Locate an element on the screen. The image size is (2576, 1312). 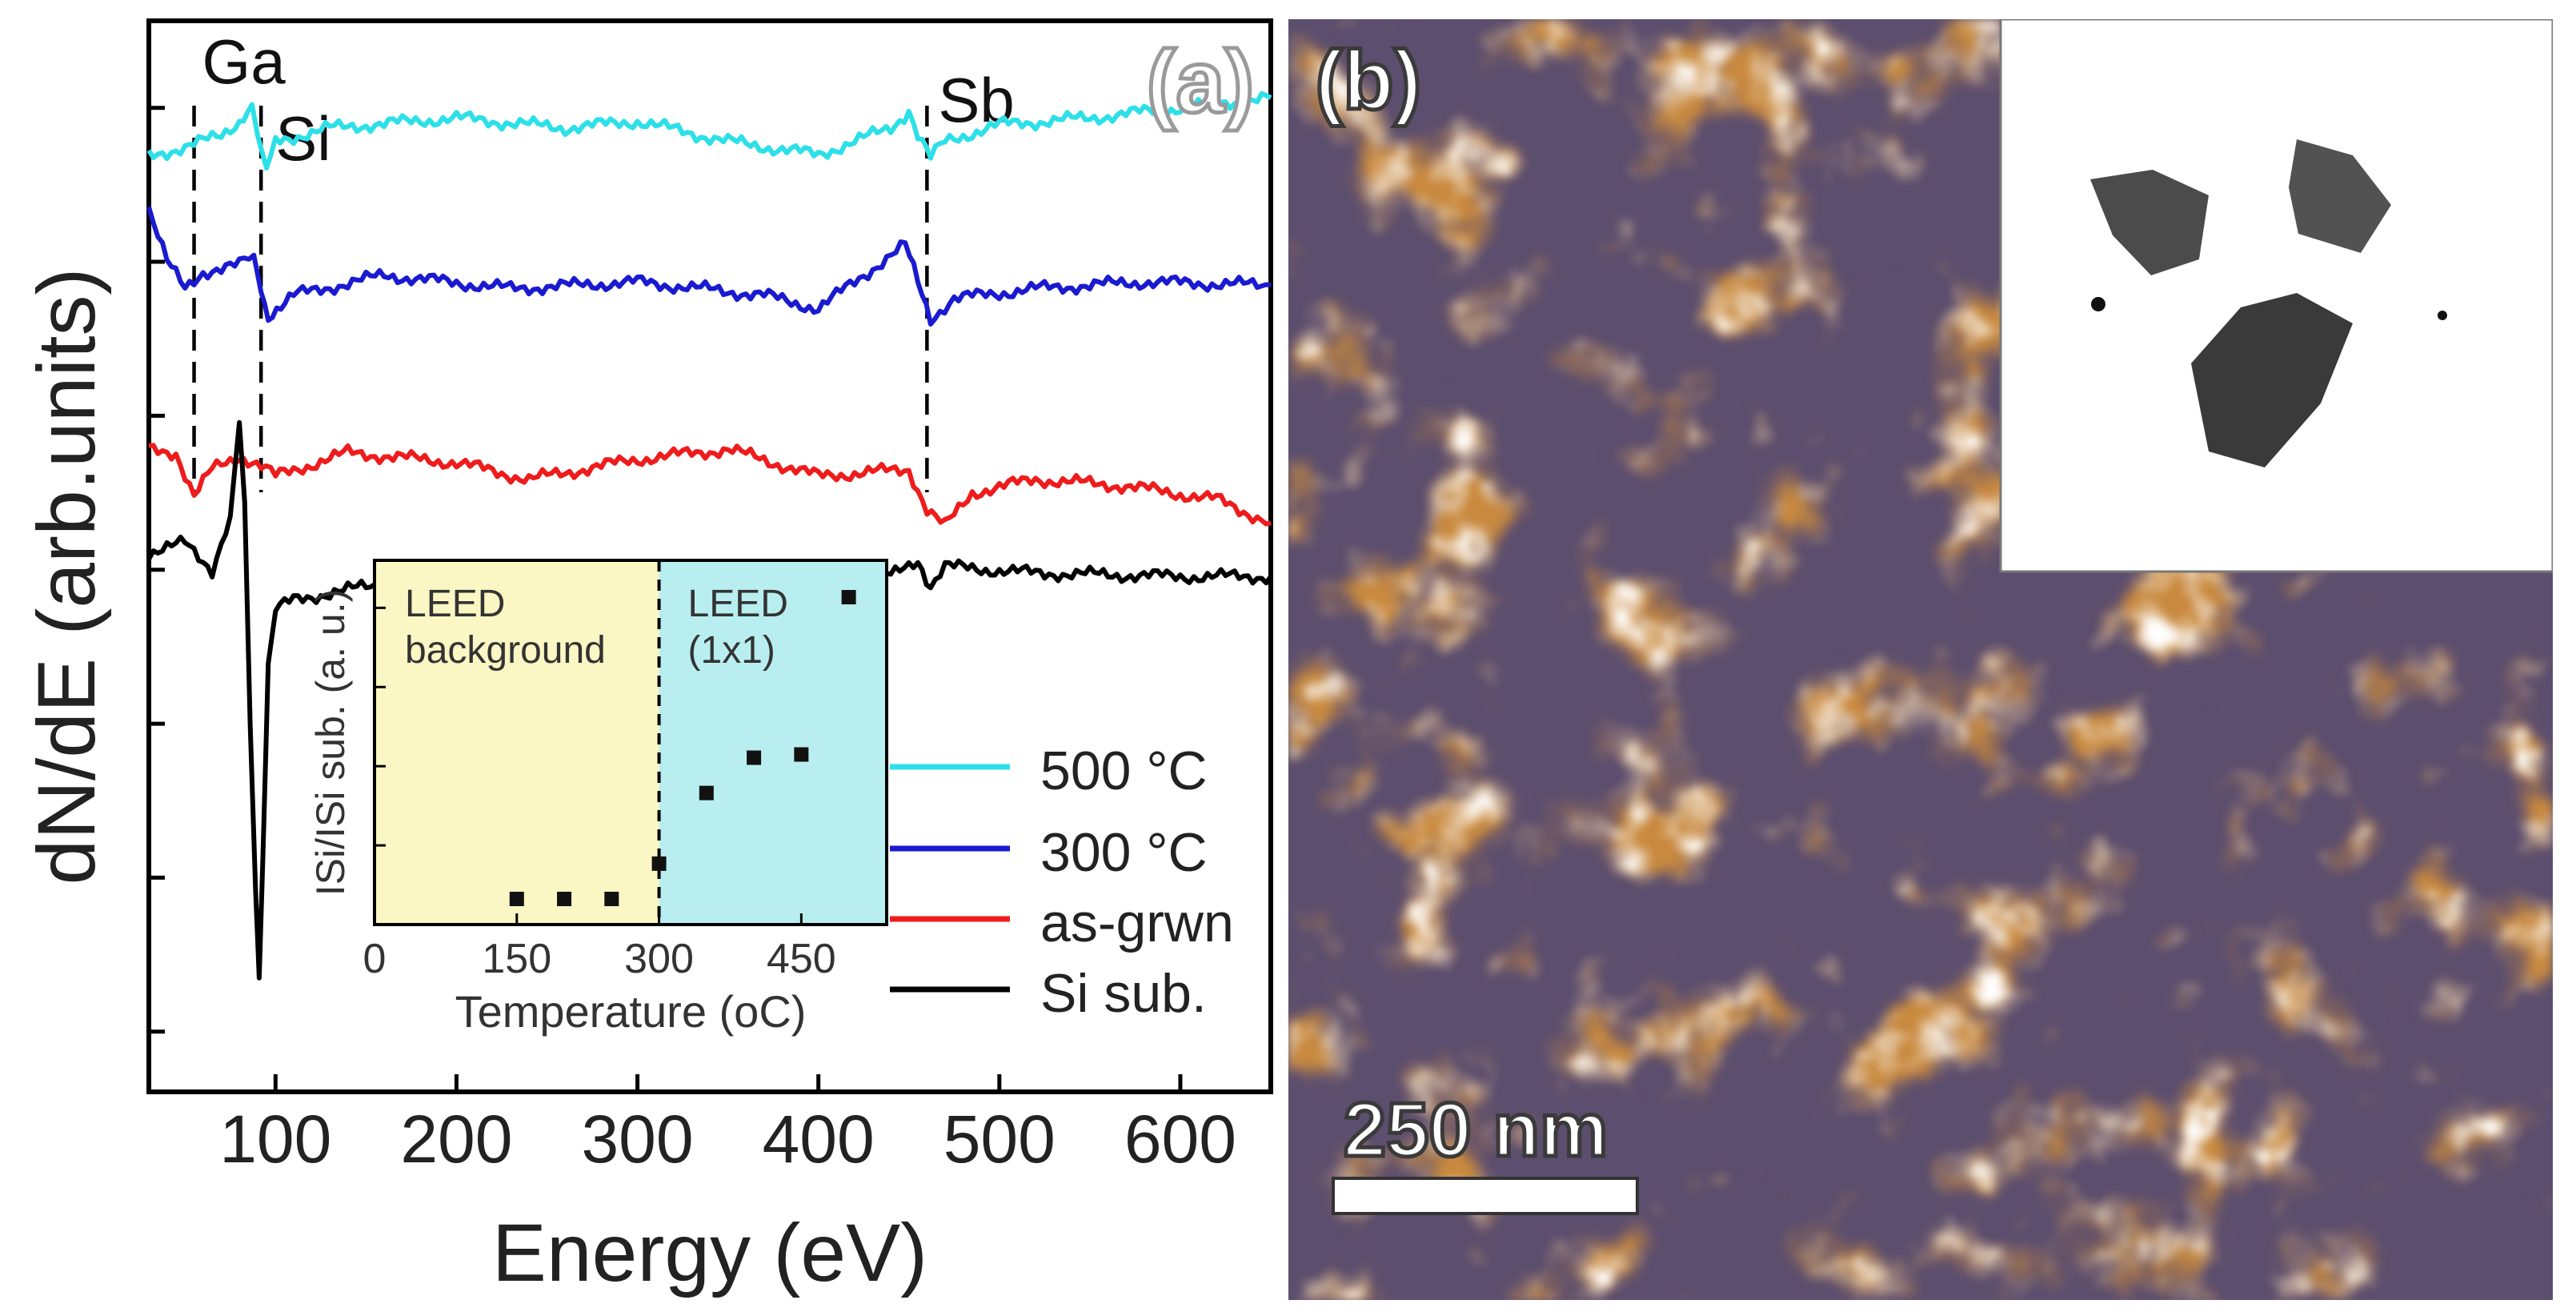
legend-label: Si sub. is located at coordinates (1123, 994).